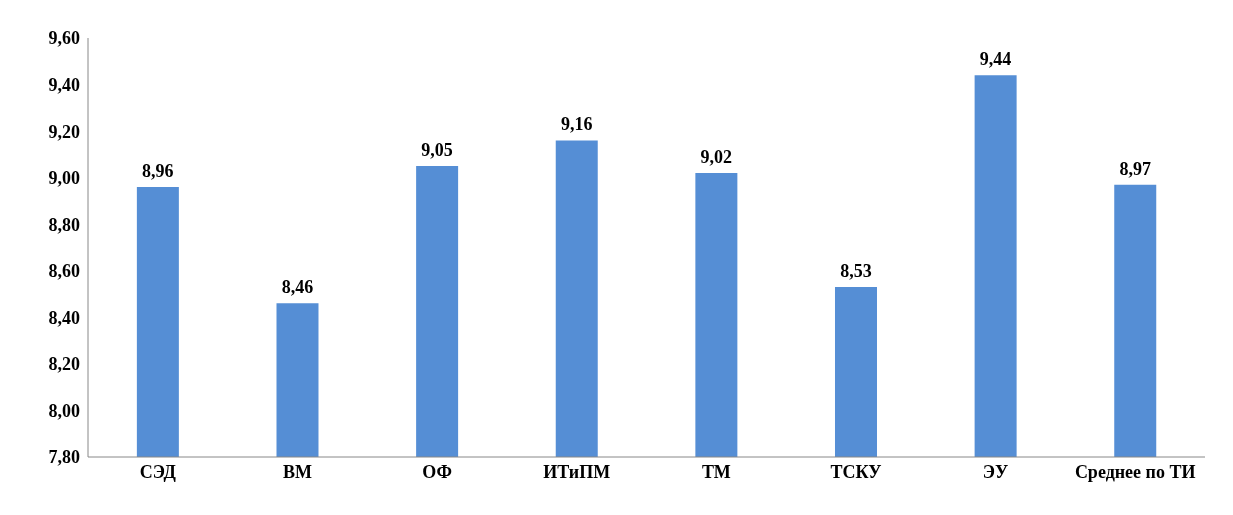 Image resolution: width=1233 pixels, height=515 pixels. I want to click on y-tick-label: 9,40, so click(64, 84).